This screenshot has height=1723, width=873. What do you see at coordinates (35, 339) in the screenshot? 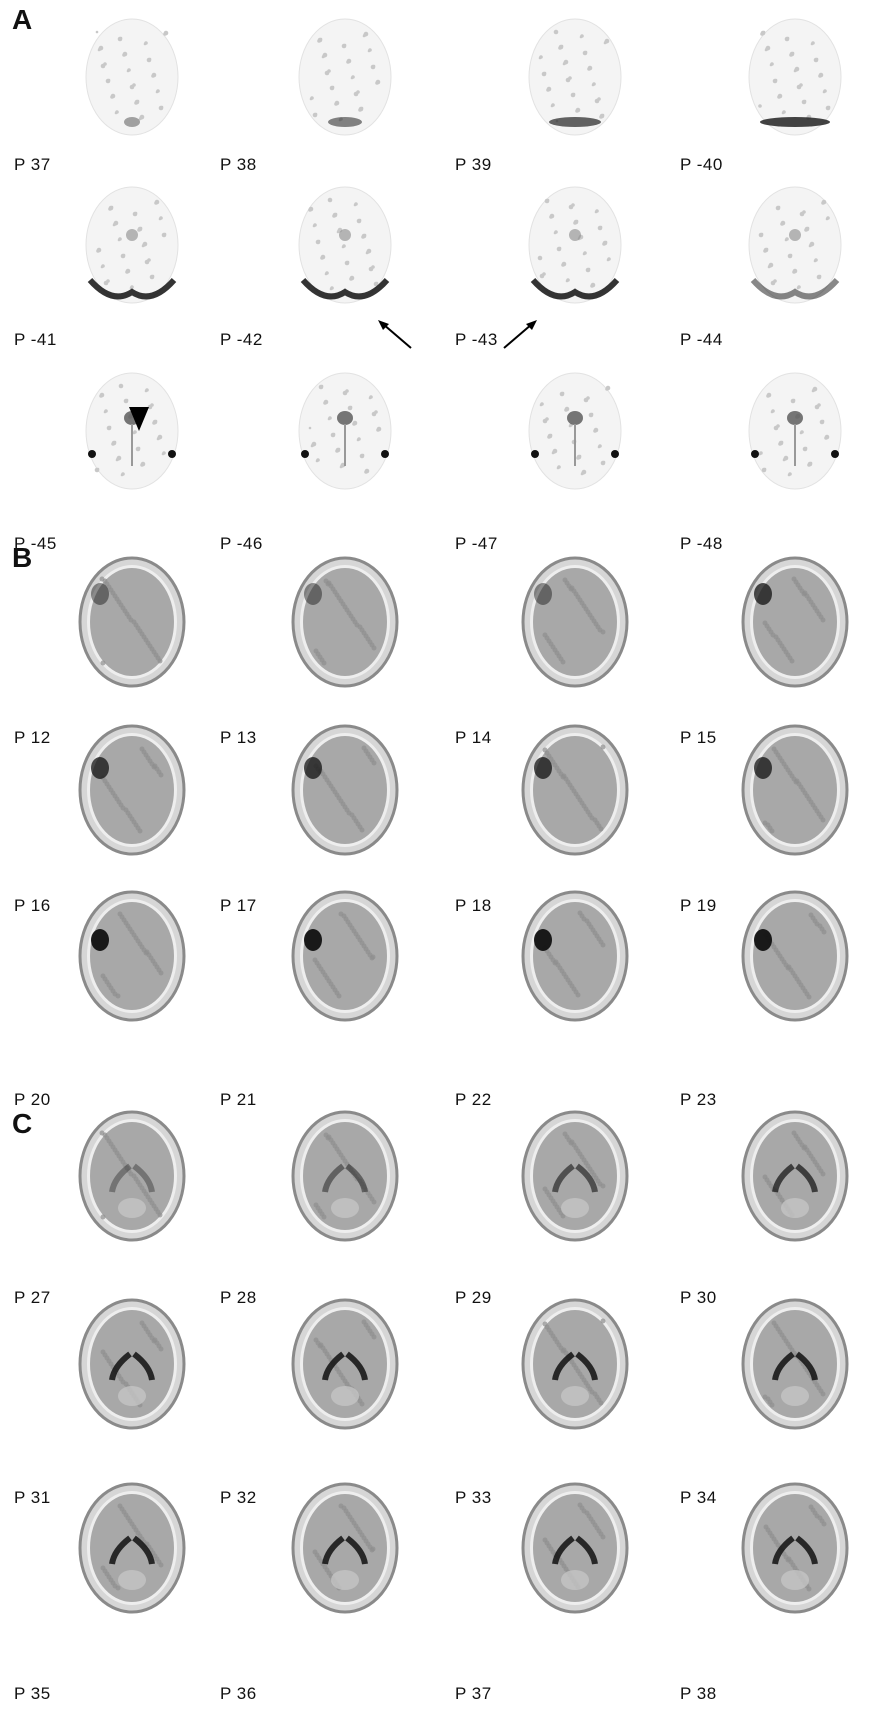
I see `slice-label: P -41` at bounding box center [35, 339].